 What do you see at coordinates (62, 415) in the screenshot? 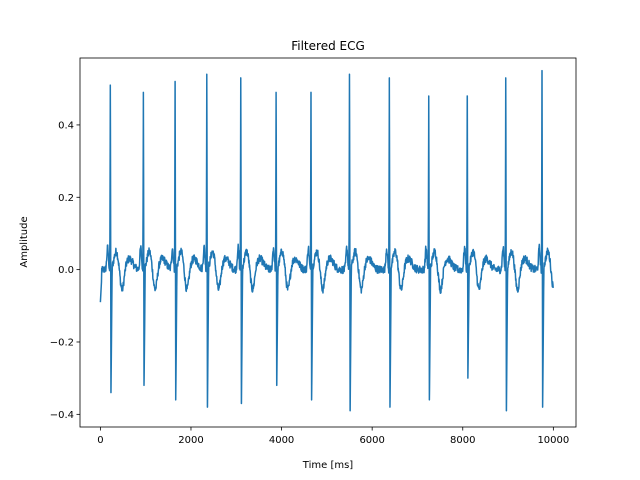
I see `y-tick-label: −0.4` at bounding box center [62, 415].